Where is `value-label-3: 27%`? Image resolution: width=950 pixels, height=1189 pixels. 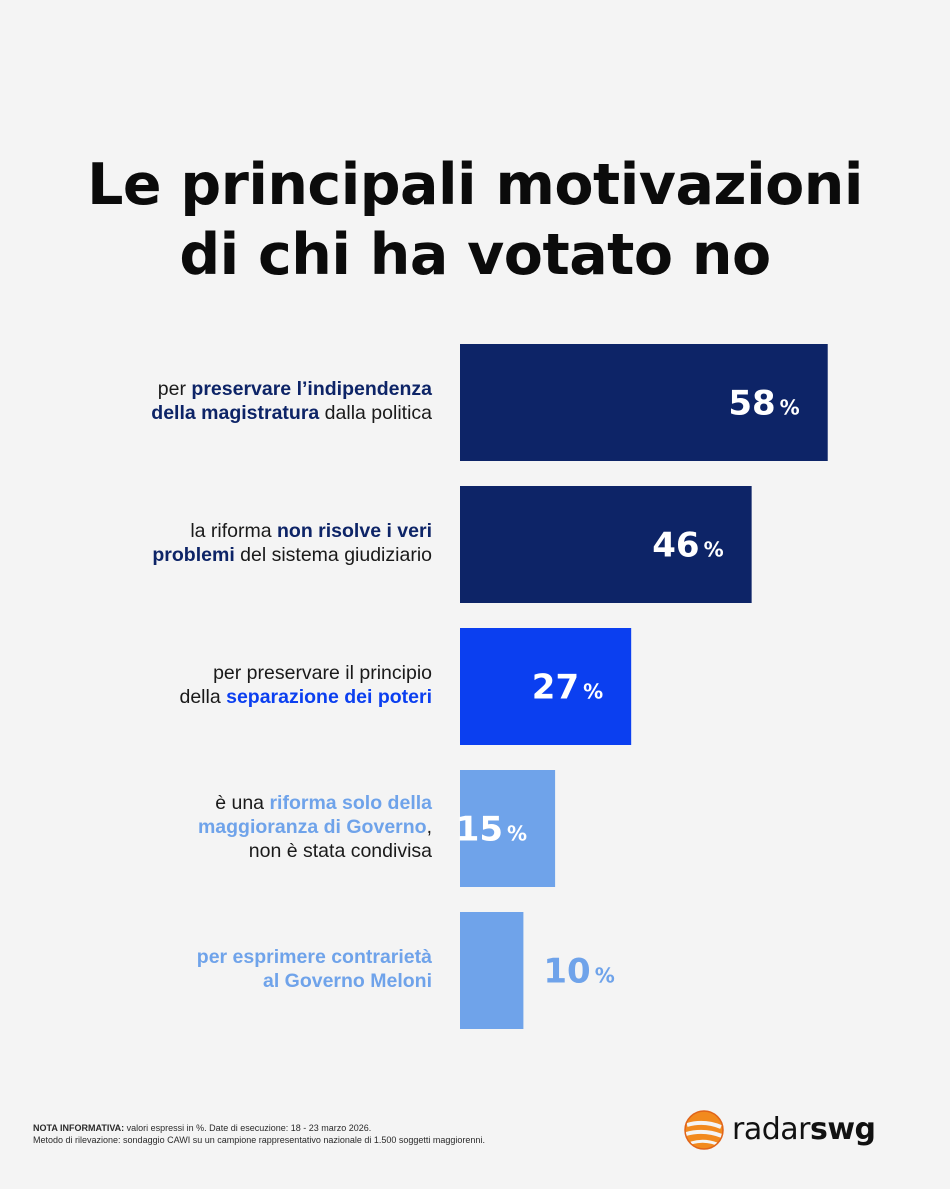
value-label-3: 27% is located at coordinates (567, 688).